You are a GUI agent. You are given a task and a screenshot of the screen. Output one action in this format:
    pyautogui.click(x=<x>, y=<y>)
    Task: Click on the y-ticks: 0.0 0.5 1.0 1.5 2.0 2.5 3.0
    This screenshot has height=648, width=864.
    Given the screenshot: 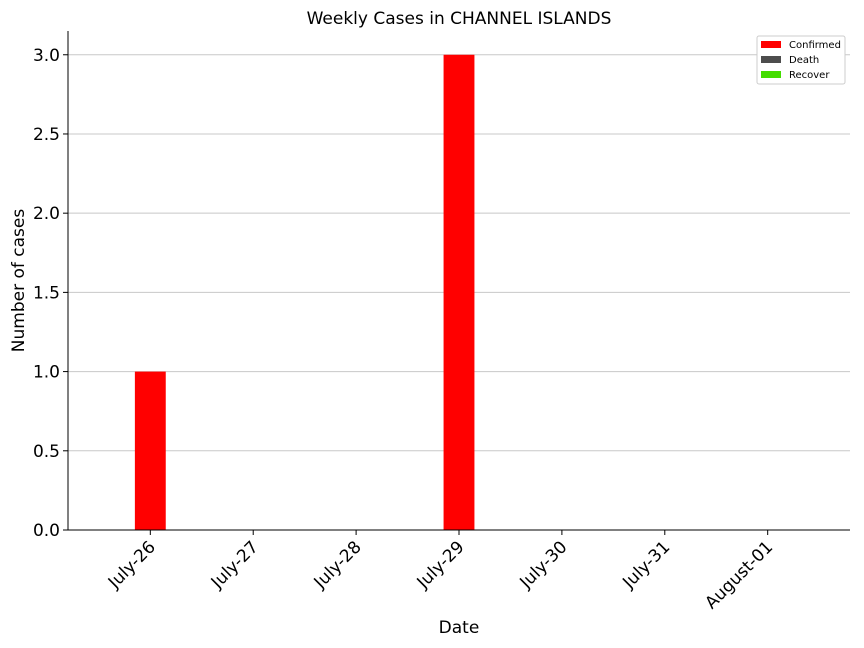 What is the action you would take?
    pyautogui.click(x=50, y=293)
    